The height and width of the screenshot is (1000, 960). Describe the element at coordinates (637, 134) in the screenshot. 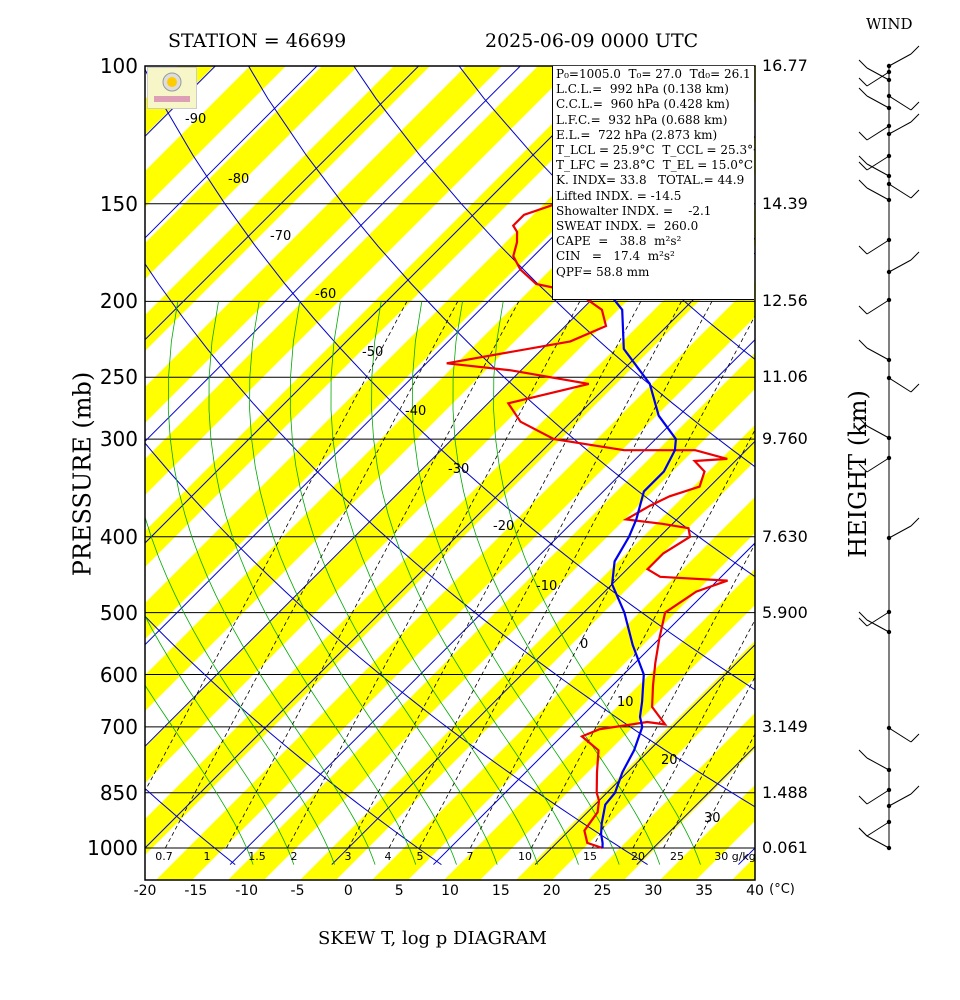

I see `el-value: E.L.= 722 hPa (2.873 km)` at that location.